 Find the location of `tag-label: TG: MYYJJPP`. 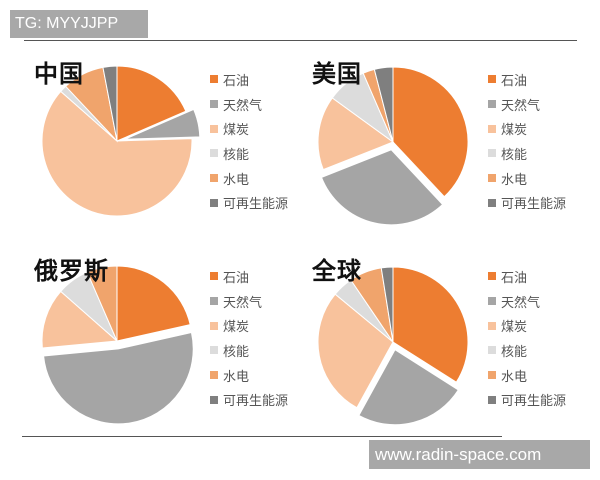

tag-label: TG: MYYJJPP is located at coordinates (79, 24).